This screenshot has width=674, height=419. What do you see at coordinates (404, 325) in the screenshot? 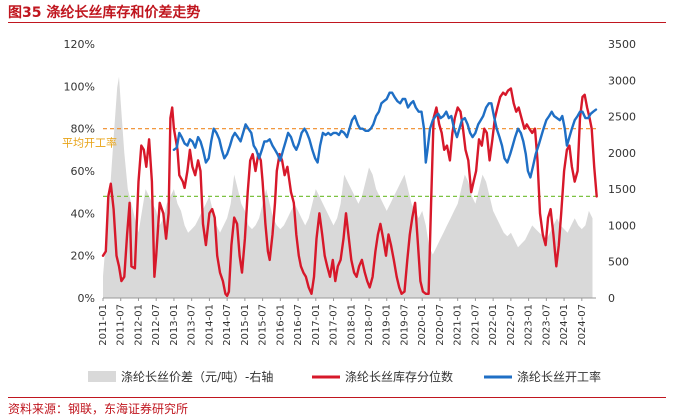
I see `x-tick-label: 2019-07` at bounding box center [404, 325].